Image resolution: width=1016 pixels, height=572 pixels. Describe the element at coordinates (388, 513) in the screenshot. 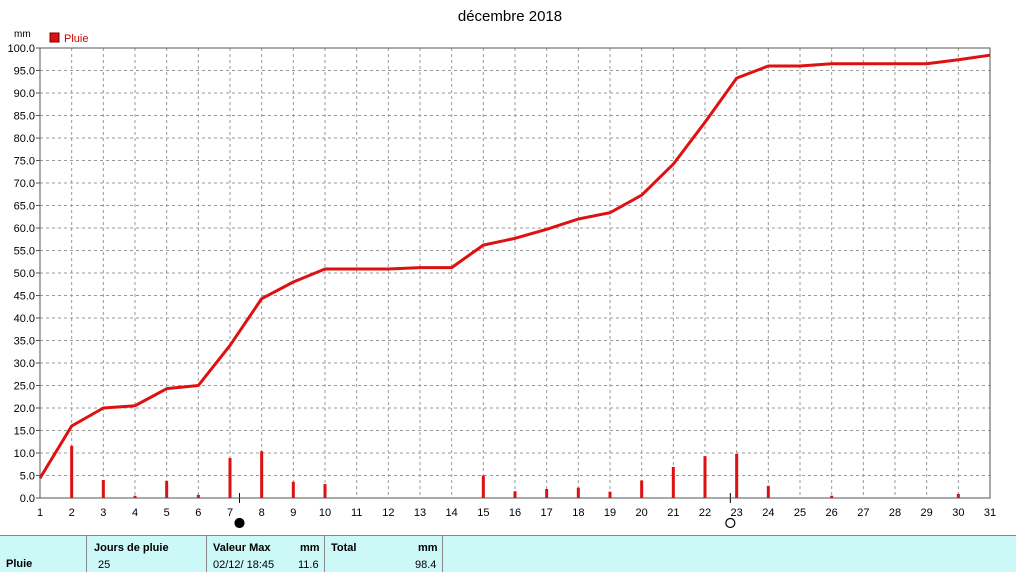

I see `x-tick-label: 12` at that location.